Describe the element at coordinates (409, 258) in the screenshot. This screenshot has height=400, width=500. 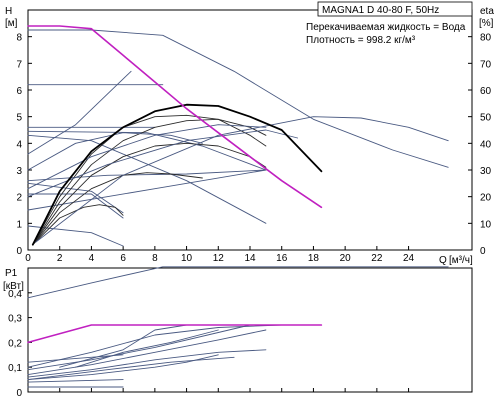
I see `x-tick-label: 24` at that location.